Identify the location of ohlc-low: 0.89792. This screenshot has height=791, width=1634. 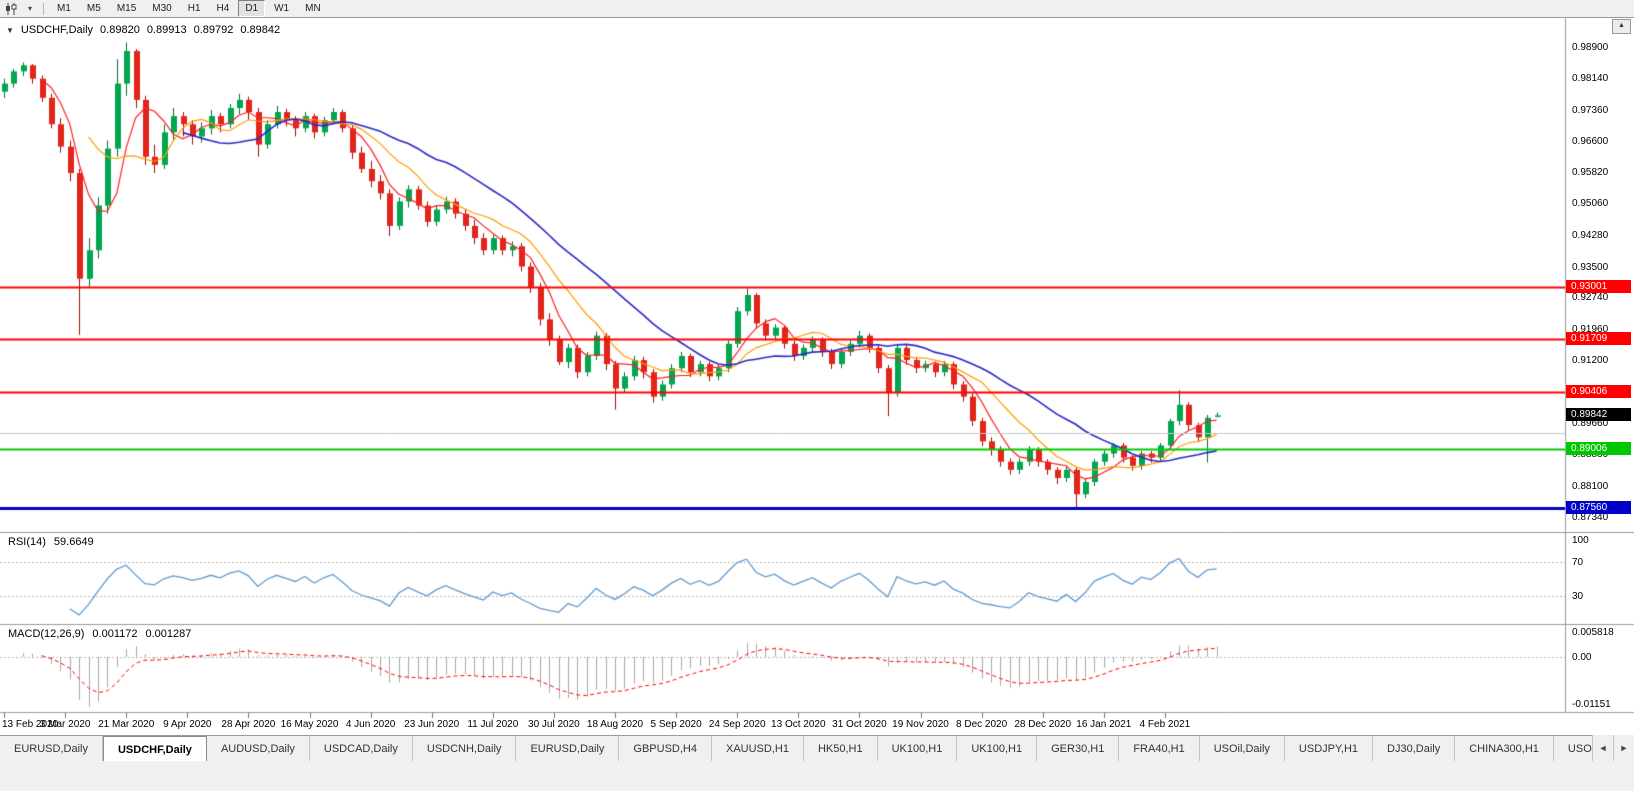
(213, 30).